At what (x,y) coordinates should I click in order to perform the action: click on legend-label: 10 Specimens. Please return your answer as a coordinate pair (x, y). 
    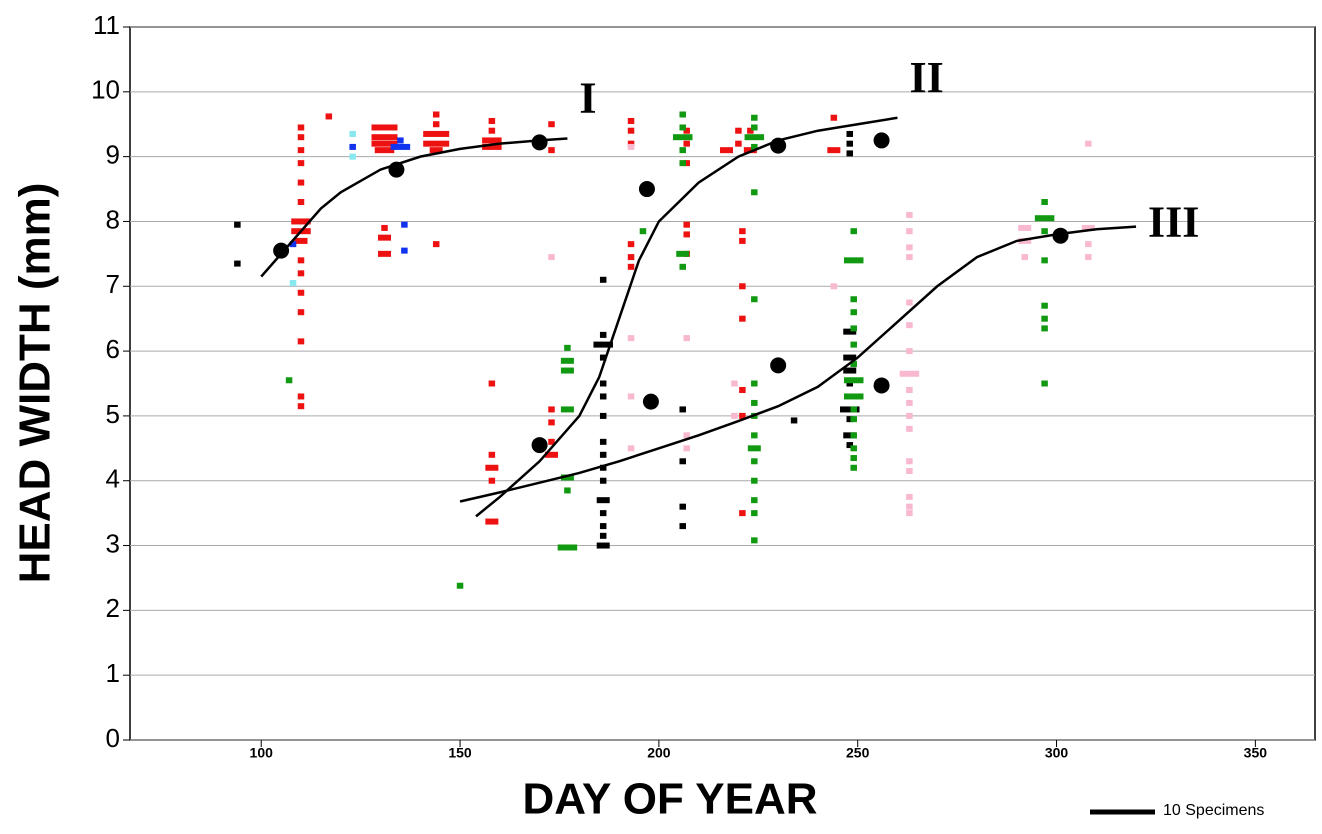
    Looking at the image, I should click on (1213, 810).